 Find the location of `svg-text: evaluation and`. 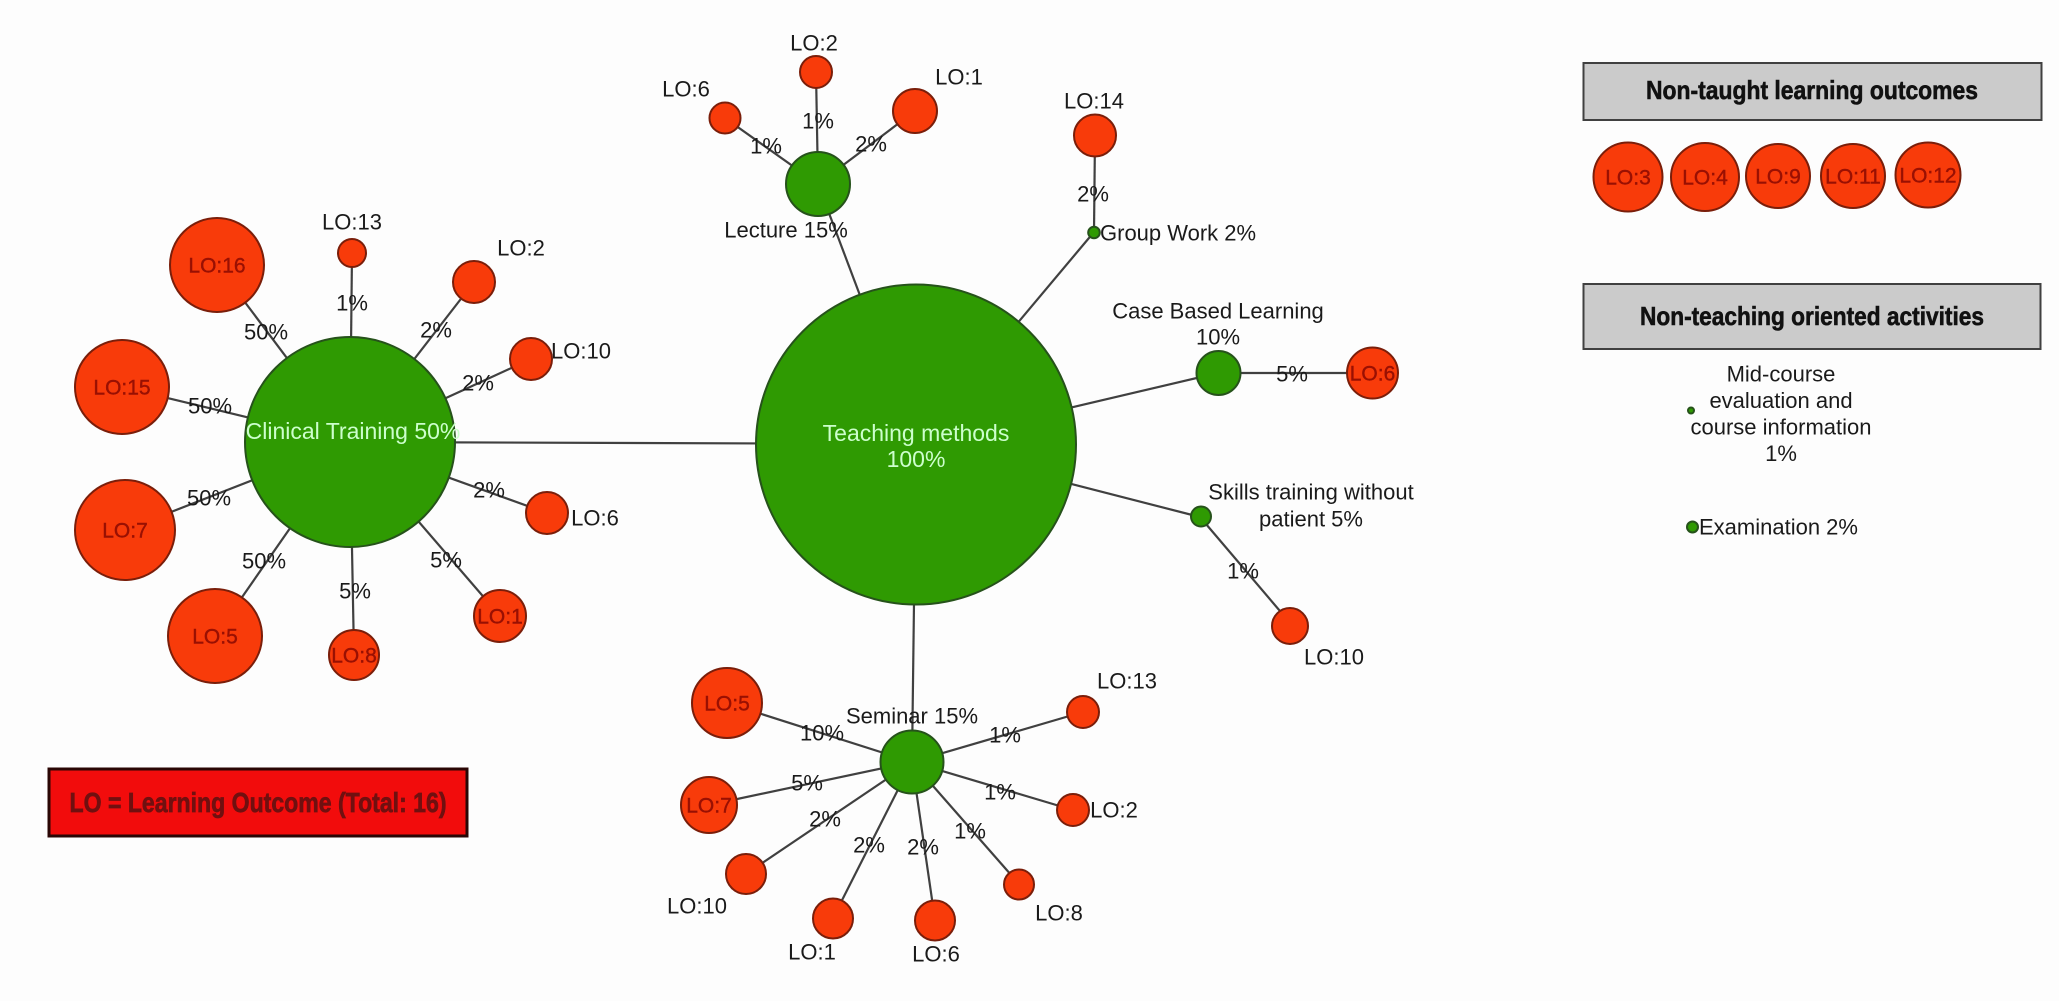

svg-text: evaluation and is located at coordinates (1780, 400).